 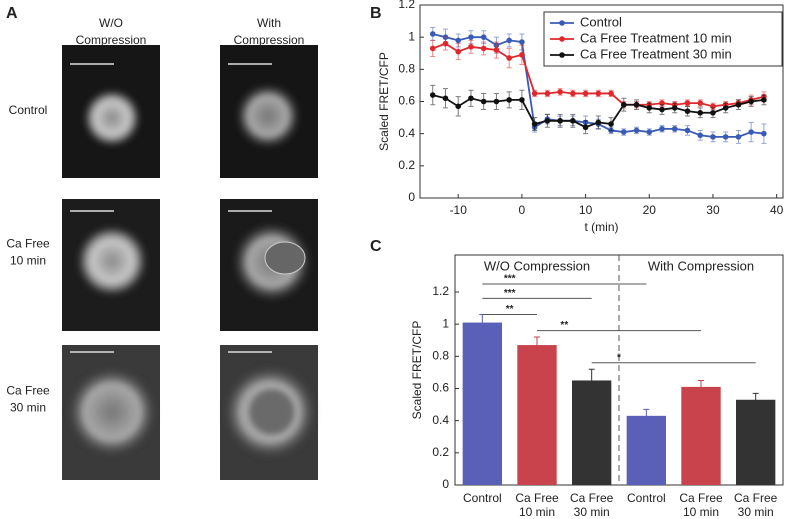 What do you see at coordinates (619, 357) in the screenshot?
I see `significance-label: *` at bounding box center [619, 357].